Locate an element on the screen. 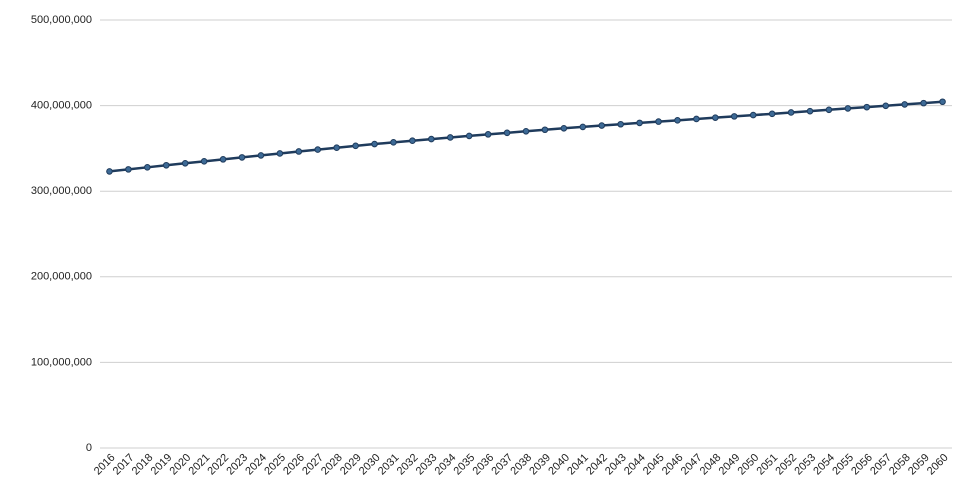 The height and width of the screenshot is (486, 979). x-tick-label: 2025 is located at coordinates (275, 465).